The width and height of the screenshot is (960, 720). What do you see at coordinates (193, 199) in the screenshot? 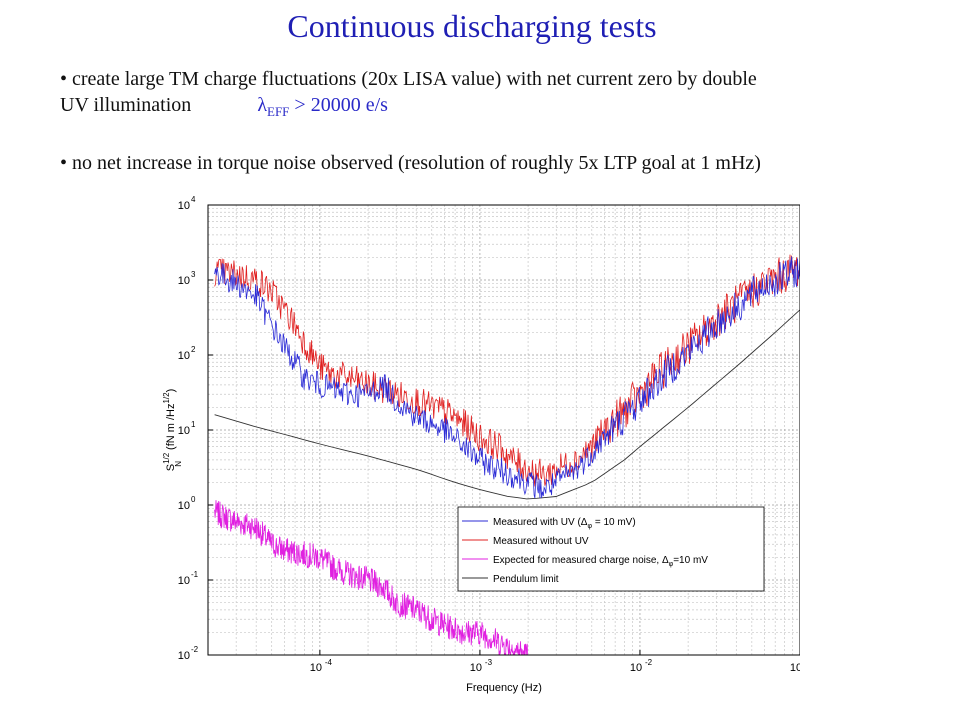
I see `y-tick-exponent: 4` at bounding box center [193, 199].